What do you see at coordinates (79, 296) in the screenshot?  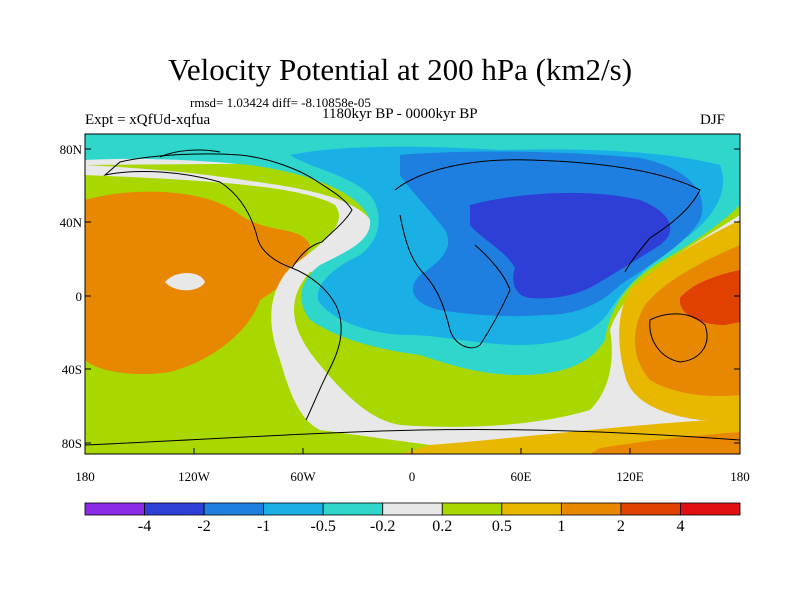 I see `y-tick-label: 0` at bounding box center [79, 296].